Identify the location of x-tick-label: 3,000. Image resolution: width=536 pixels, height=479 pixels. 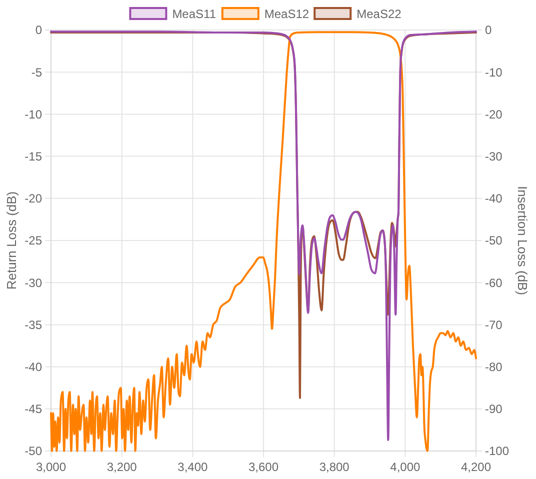
(51, 467).